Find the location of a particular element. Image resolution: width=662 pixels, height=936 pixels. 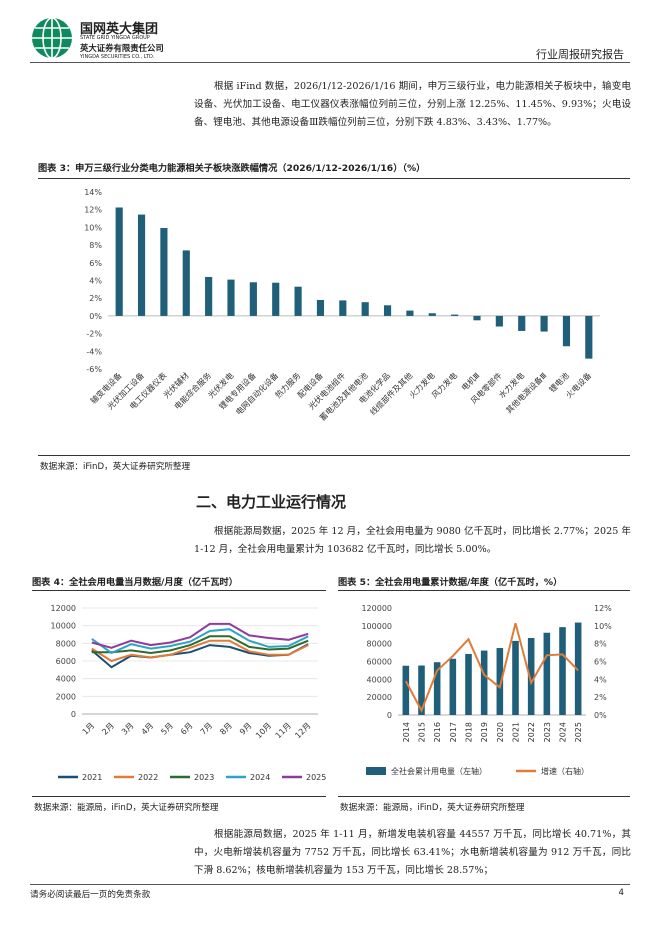

figure5-bottom-rule is located at coordinates (484, 796).